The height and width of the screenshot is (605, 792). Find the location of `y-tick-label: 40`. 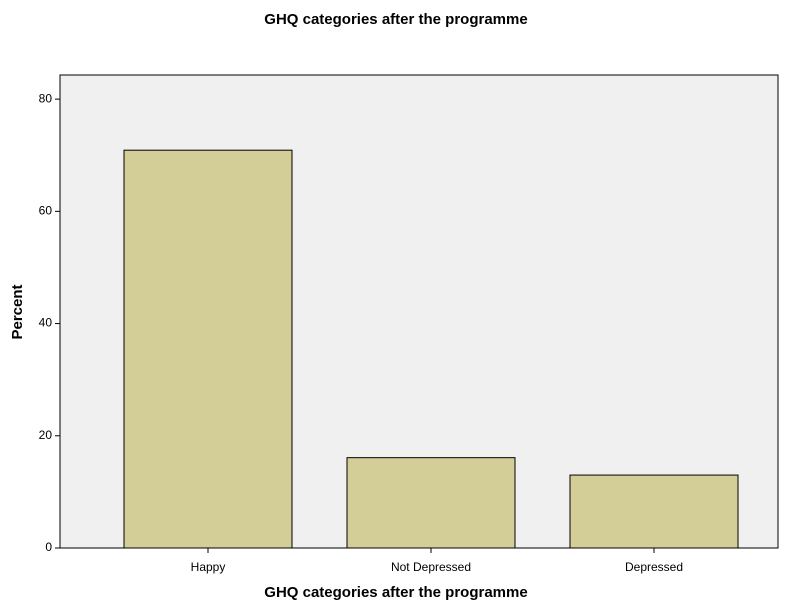

y-tick-label: 40 is located at coordinates (46, 323).